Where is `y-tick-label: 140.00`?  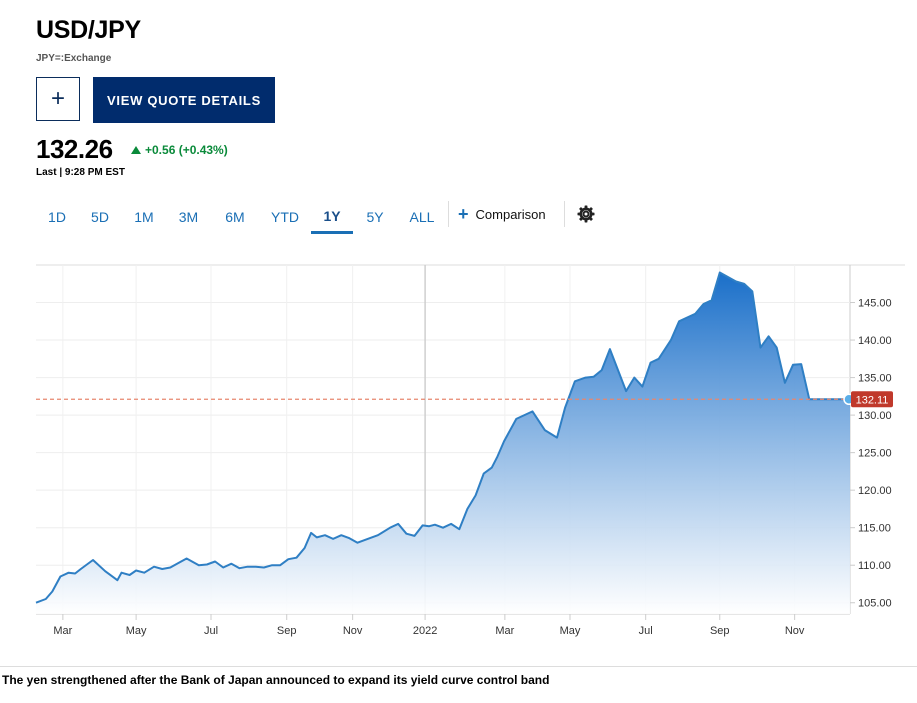
y-tick-label: 140.00 is located at coordinates (875, 341).